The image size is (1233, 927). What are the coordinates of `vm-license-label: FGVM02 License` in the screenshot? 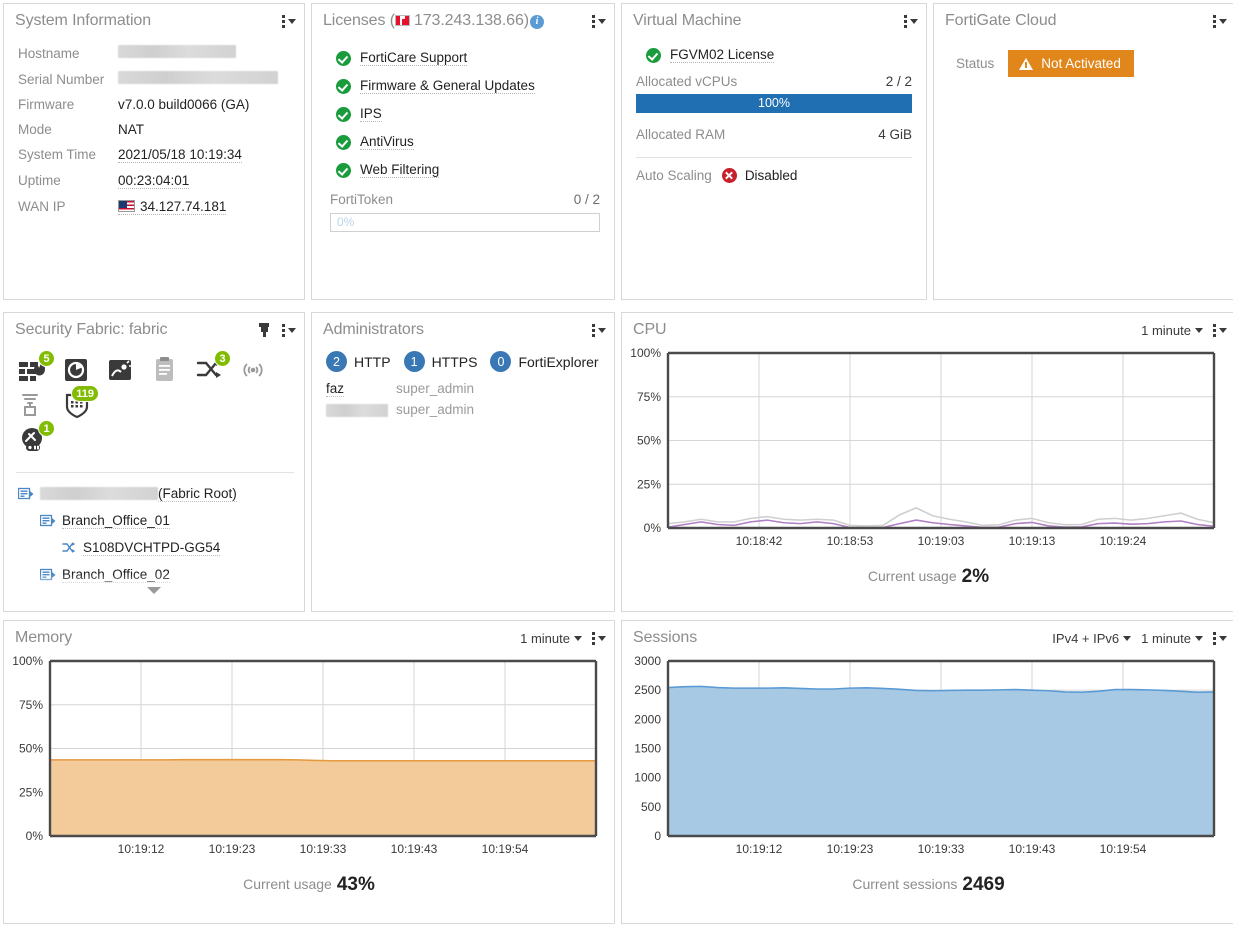 It's located at (722, 55).